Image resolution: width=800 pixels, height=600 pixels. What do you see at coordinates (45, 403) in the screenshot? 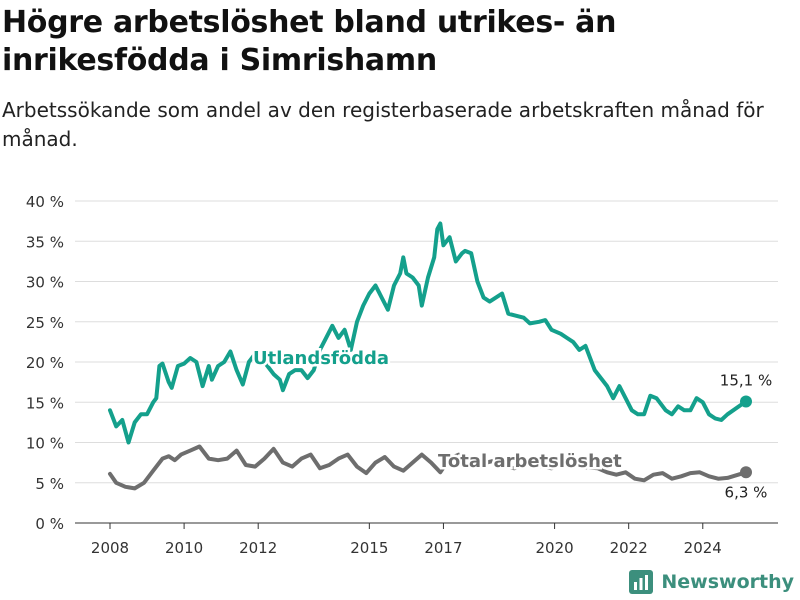
I see `y-tick-label: 15 %` at bounding box center [45, 403].